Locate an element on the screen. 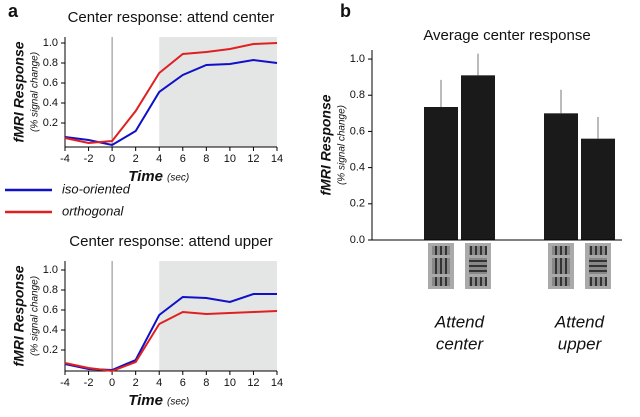 This screenshot has width=640, height=417. y-tick-label: 0.0 is located at coordinates (357, 240).